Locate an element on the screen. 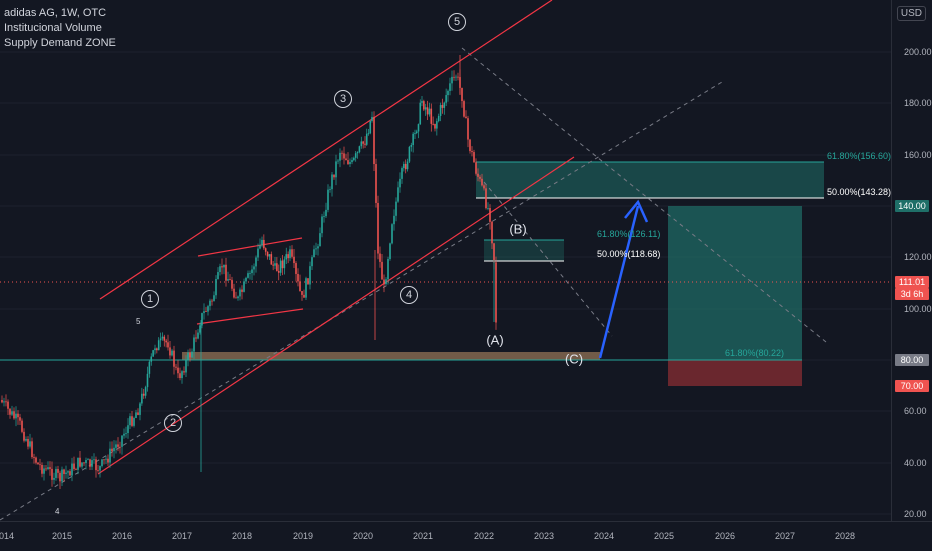 Image resolution: width=932 pixels, height=551 pixels. wave-1-label: 1 is located at coordinates (150, 299).